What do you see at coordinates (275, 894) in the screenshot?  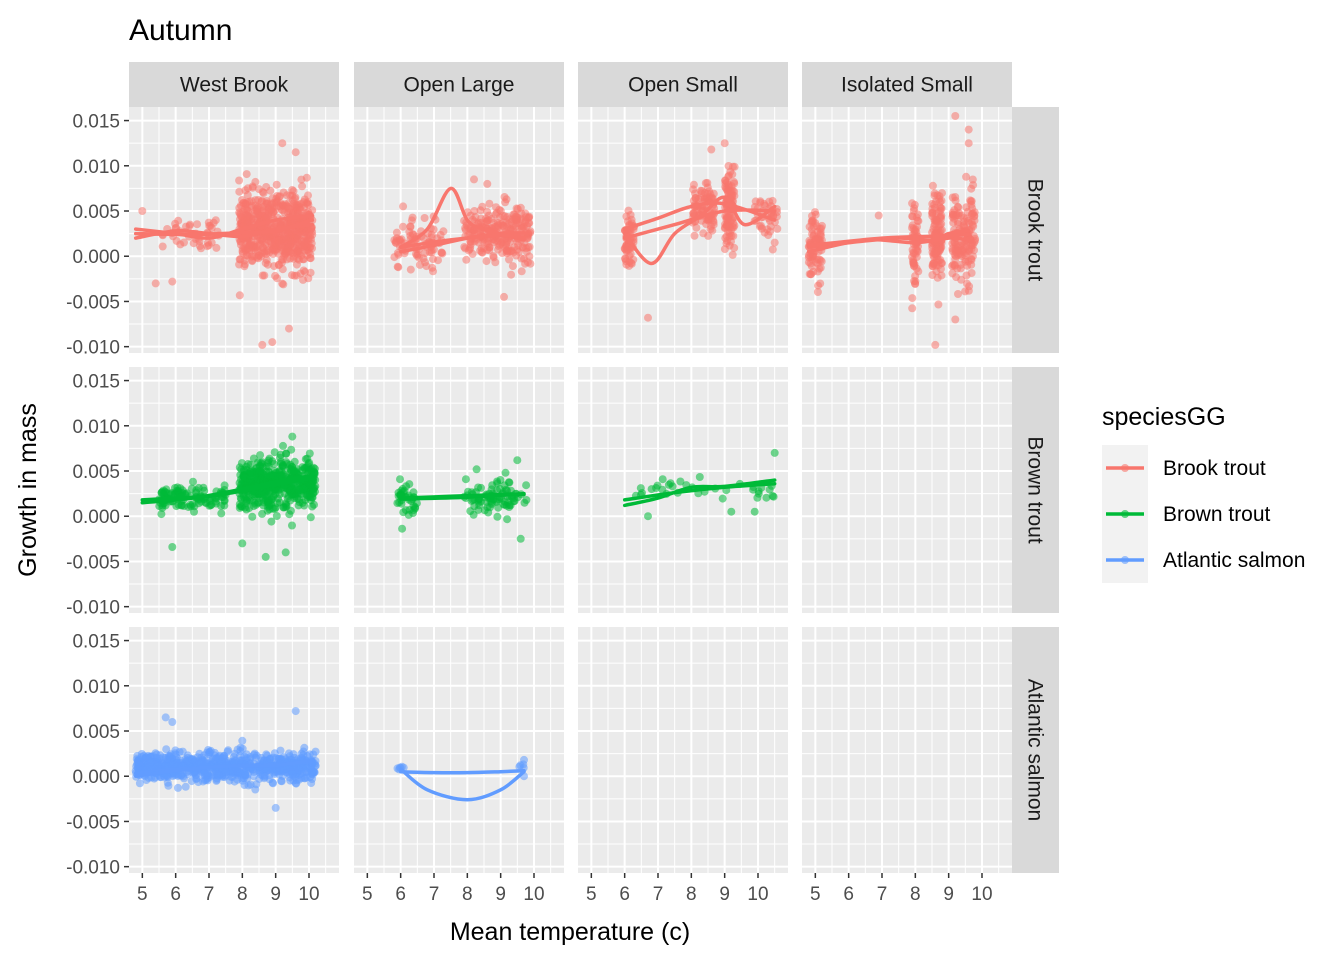 I see `x-tick-label: 9` at bounding box center [275, 894].